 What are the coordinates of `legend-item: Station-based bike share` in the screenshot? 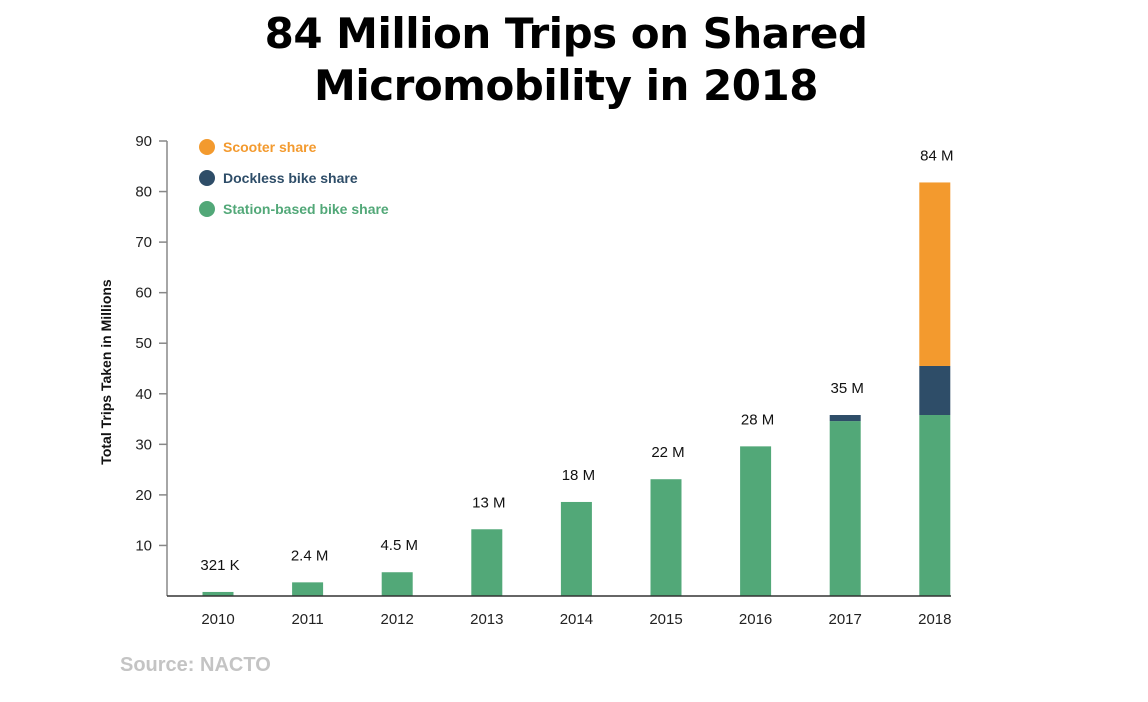 It's located at (294, 209).